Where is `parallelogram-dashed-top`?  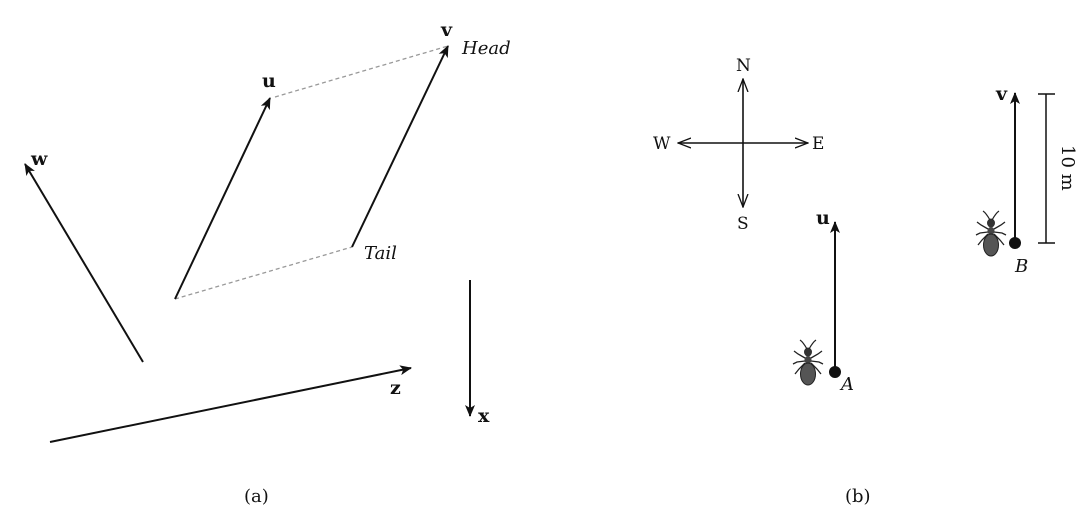
parallelogram-dashed-top is located at coordinates (361, 71).